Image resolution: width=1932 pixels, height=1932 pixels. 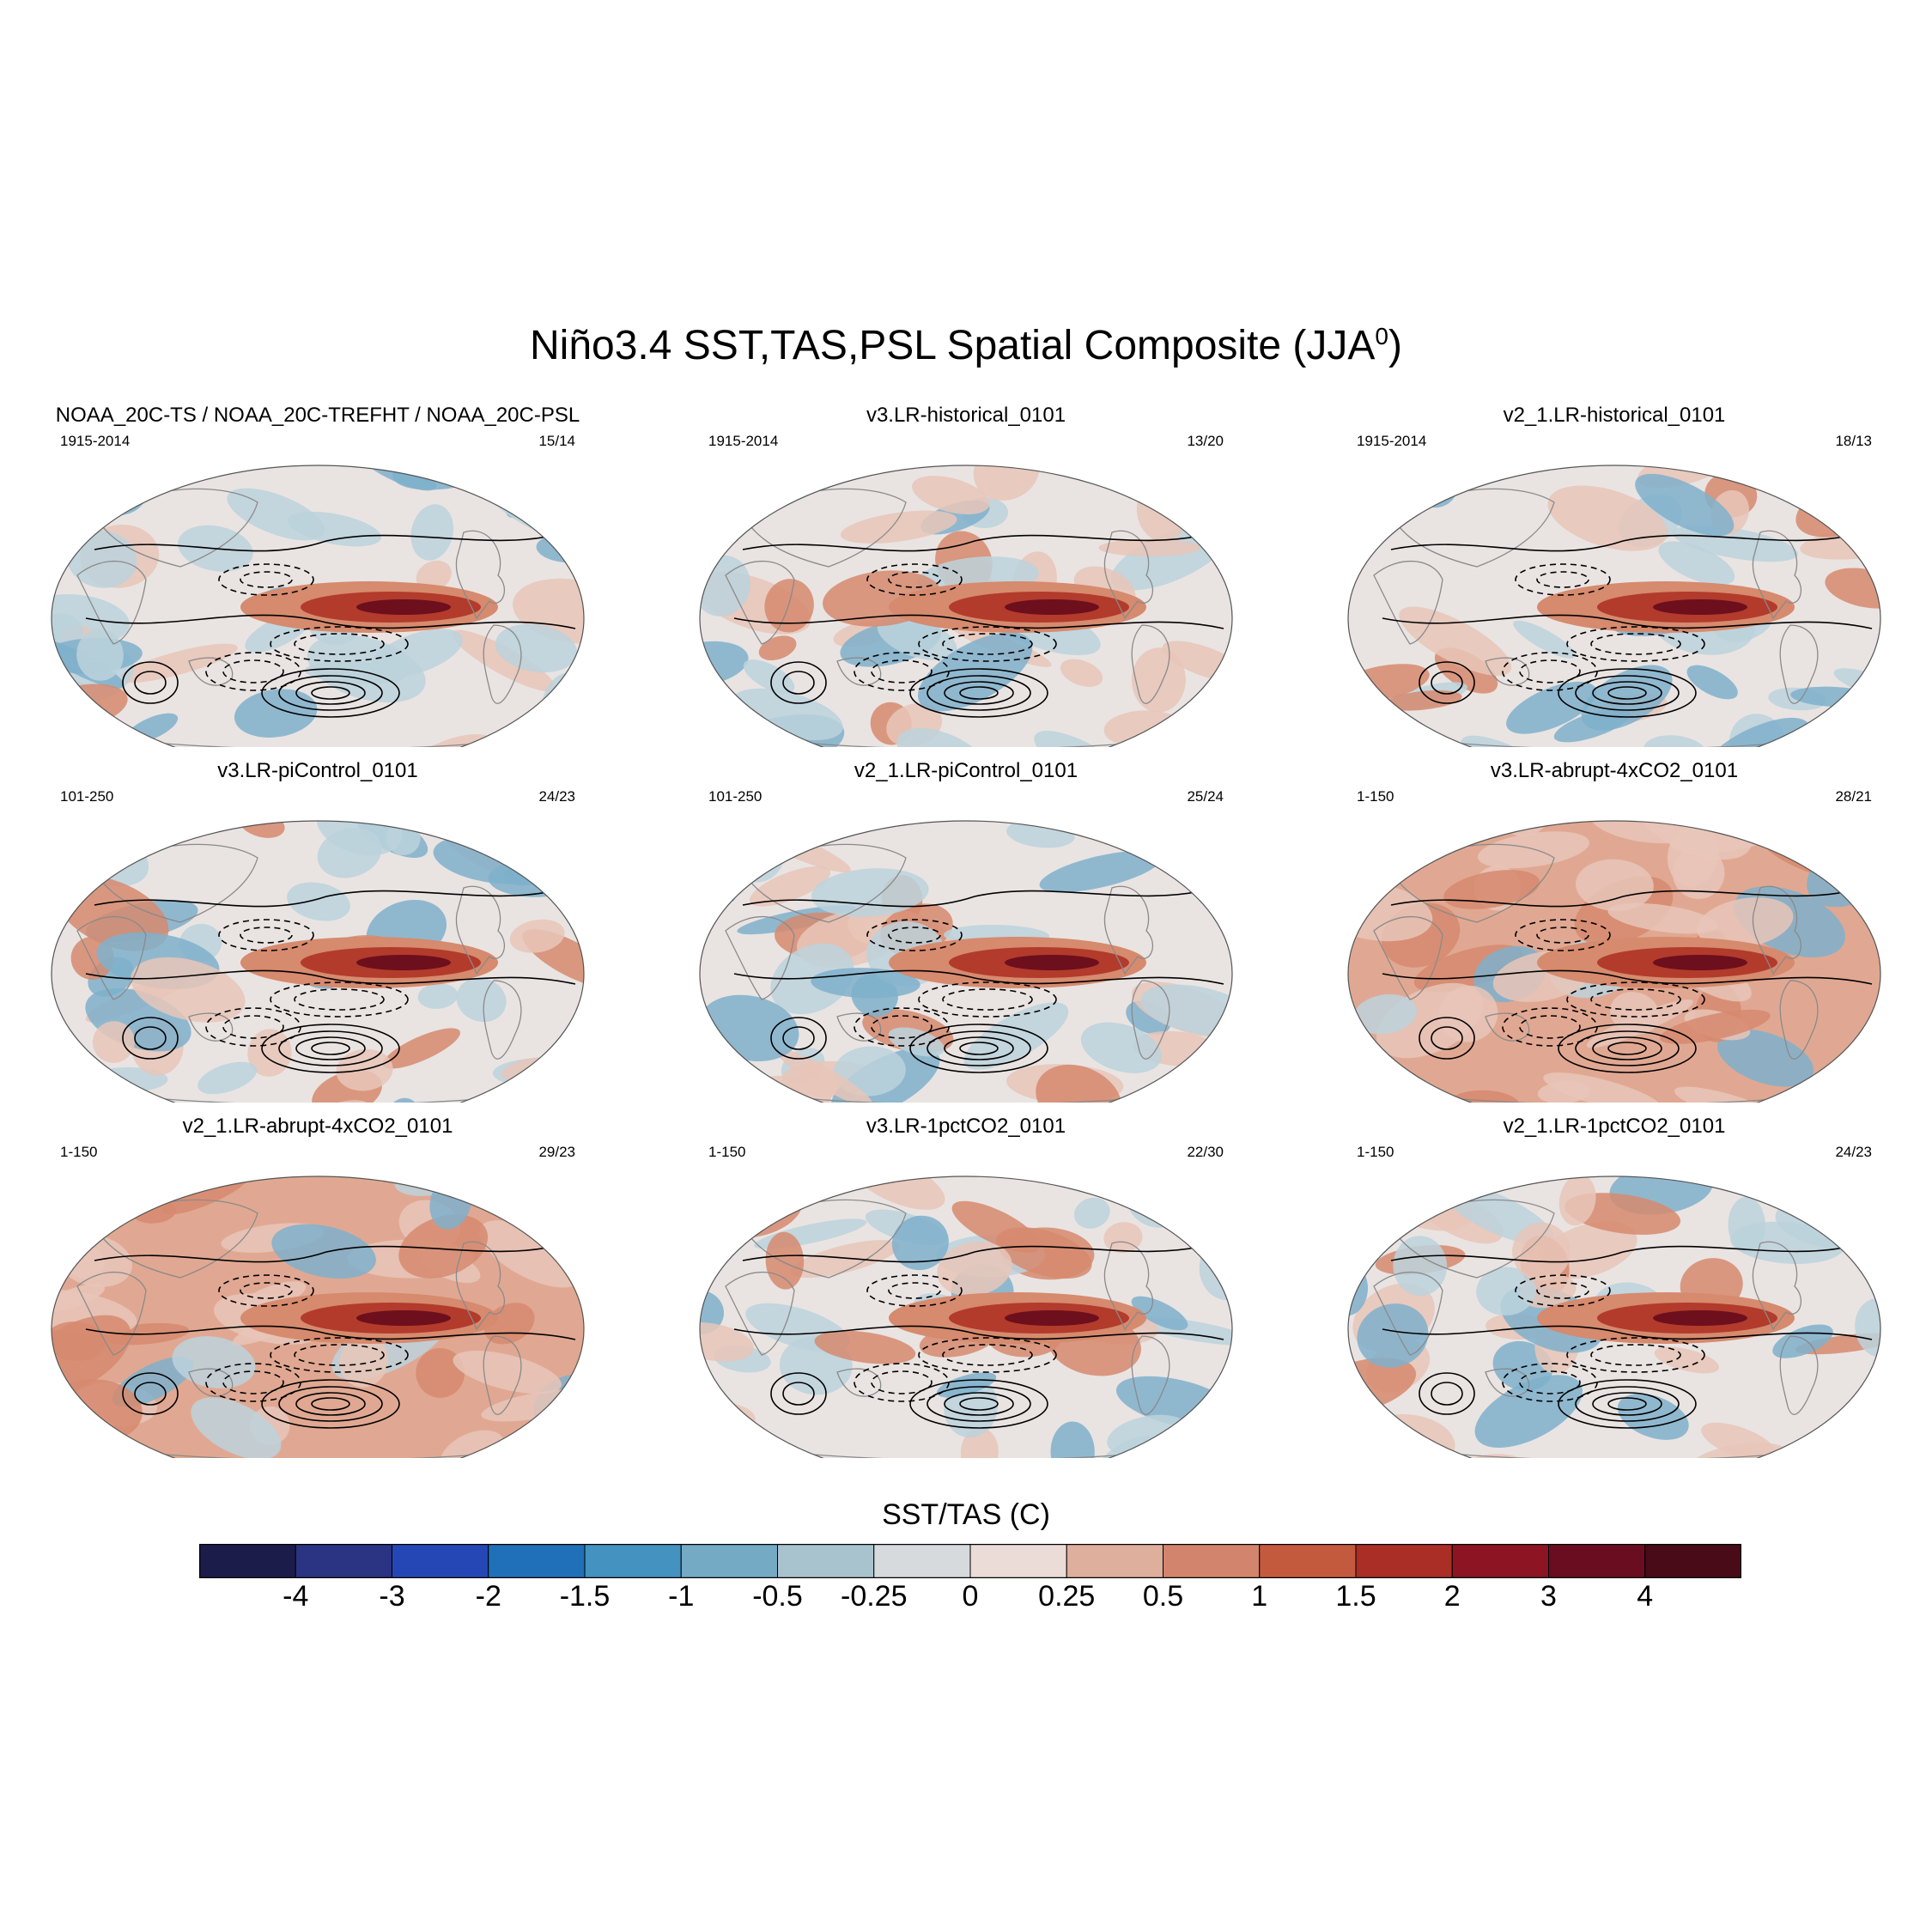 I want to click on colorbar-tick-label: -0.25, so click(x=874, y=1597).